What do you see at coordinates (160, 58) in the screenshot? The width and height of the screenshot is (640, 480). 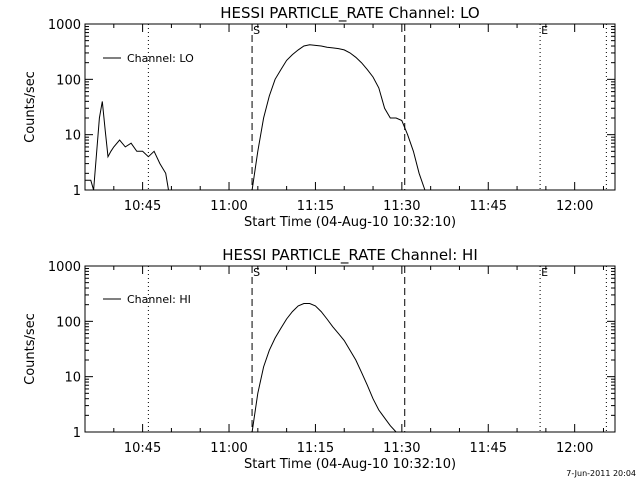 I see `legend-entry: Channel: LO` at bounding box center [160, 58].